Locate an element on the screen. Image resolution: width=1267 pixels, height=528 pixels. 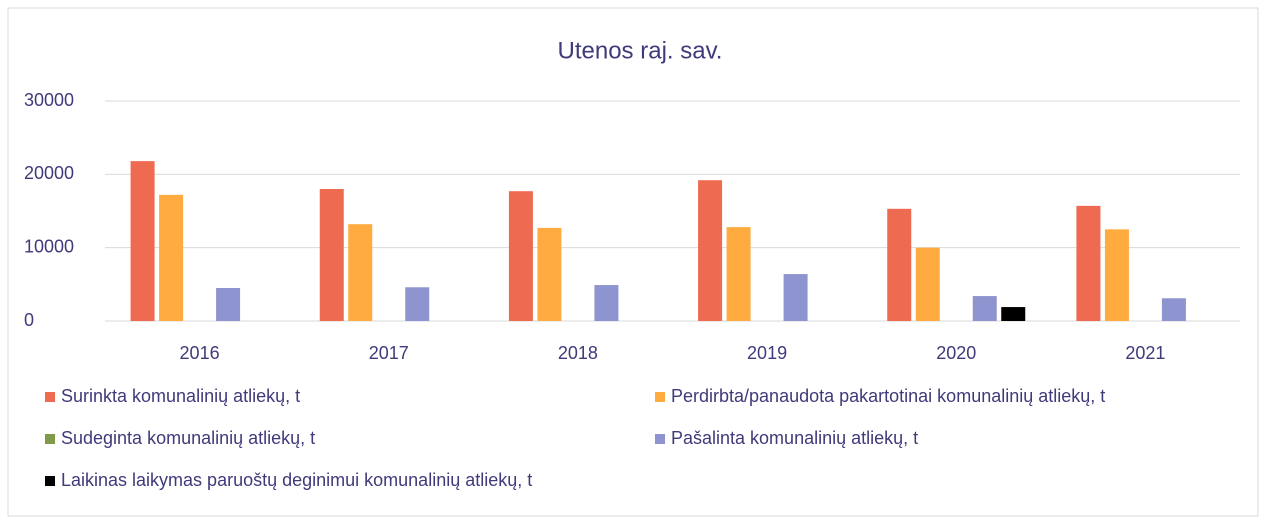
y-tick-label: 30000 is located at coordinates (49, 100).